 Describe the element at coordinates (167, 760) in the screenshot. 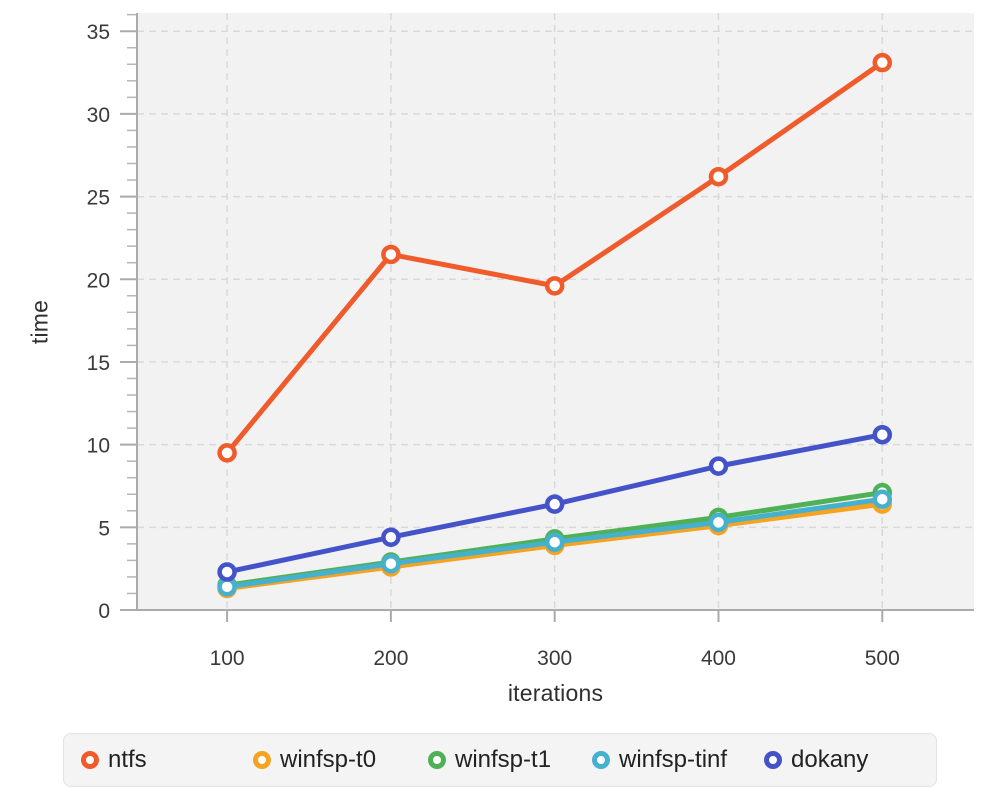

I see `legend-item-ntfs: ntfs` at that location.